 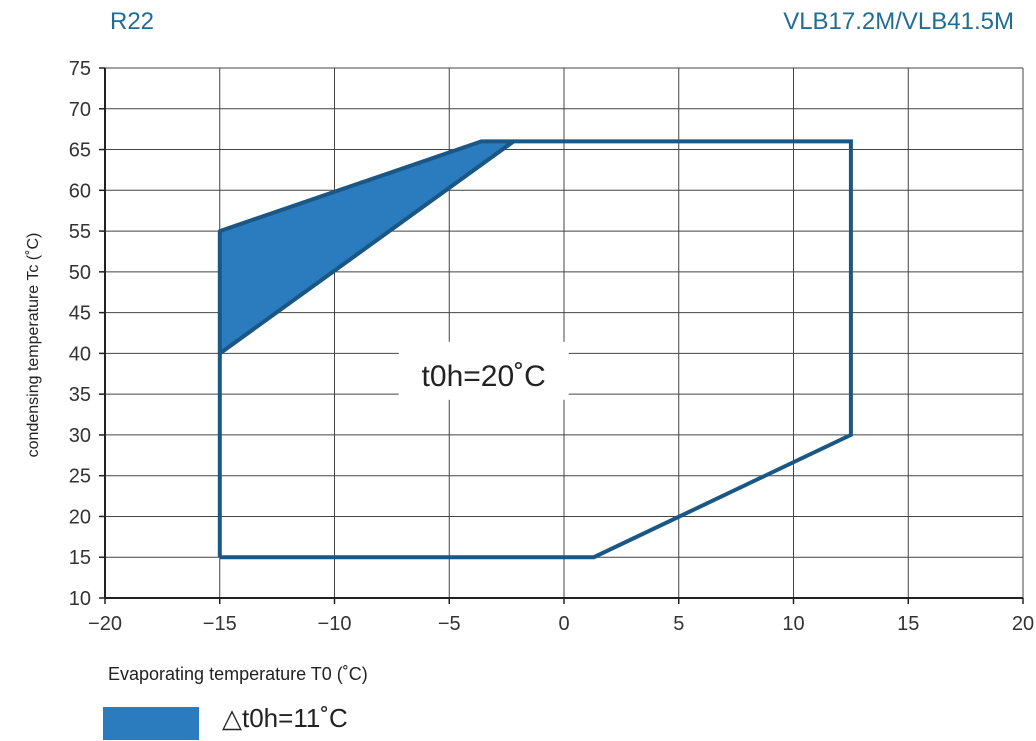 I want to click on x-tick-label: 0, so click(x=563, y=624).